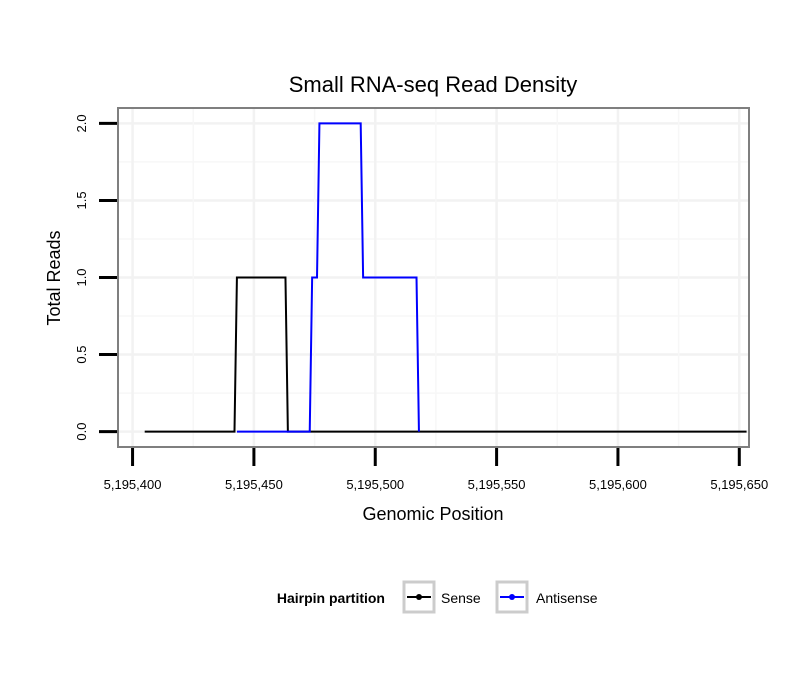 This screenshot has height=690, width=810. What do you see at coordinates (81, 432) in the screenshot?
I see `y-tick-label: 0.0` at bounding box center [81, 432].